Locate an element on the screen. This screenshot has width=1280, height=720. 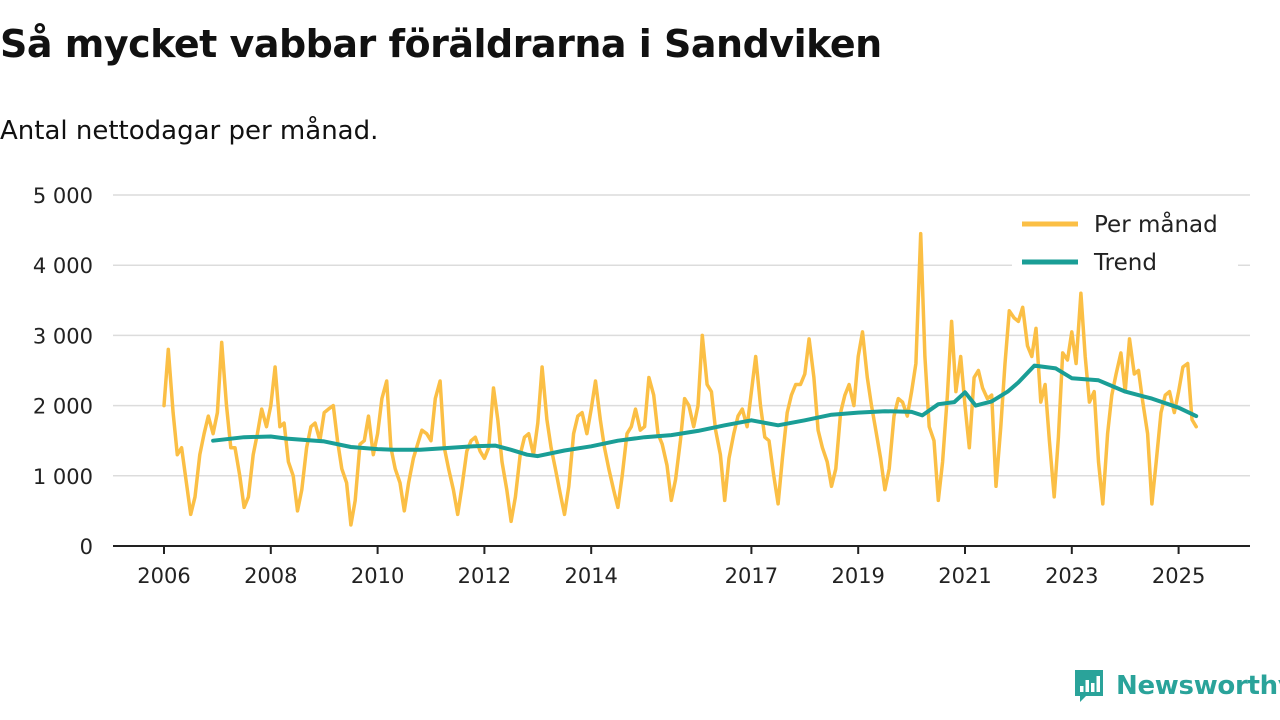
bar-chart-logo-icon is located at coordinates (1089, 686).